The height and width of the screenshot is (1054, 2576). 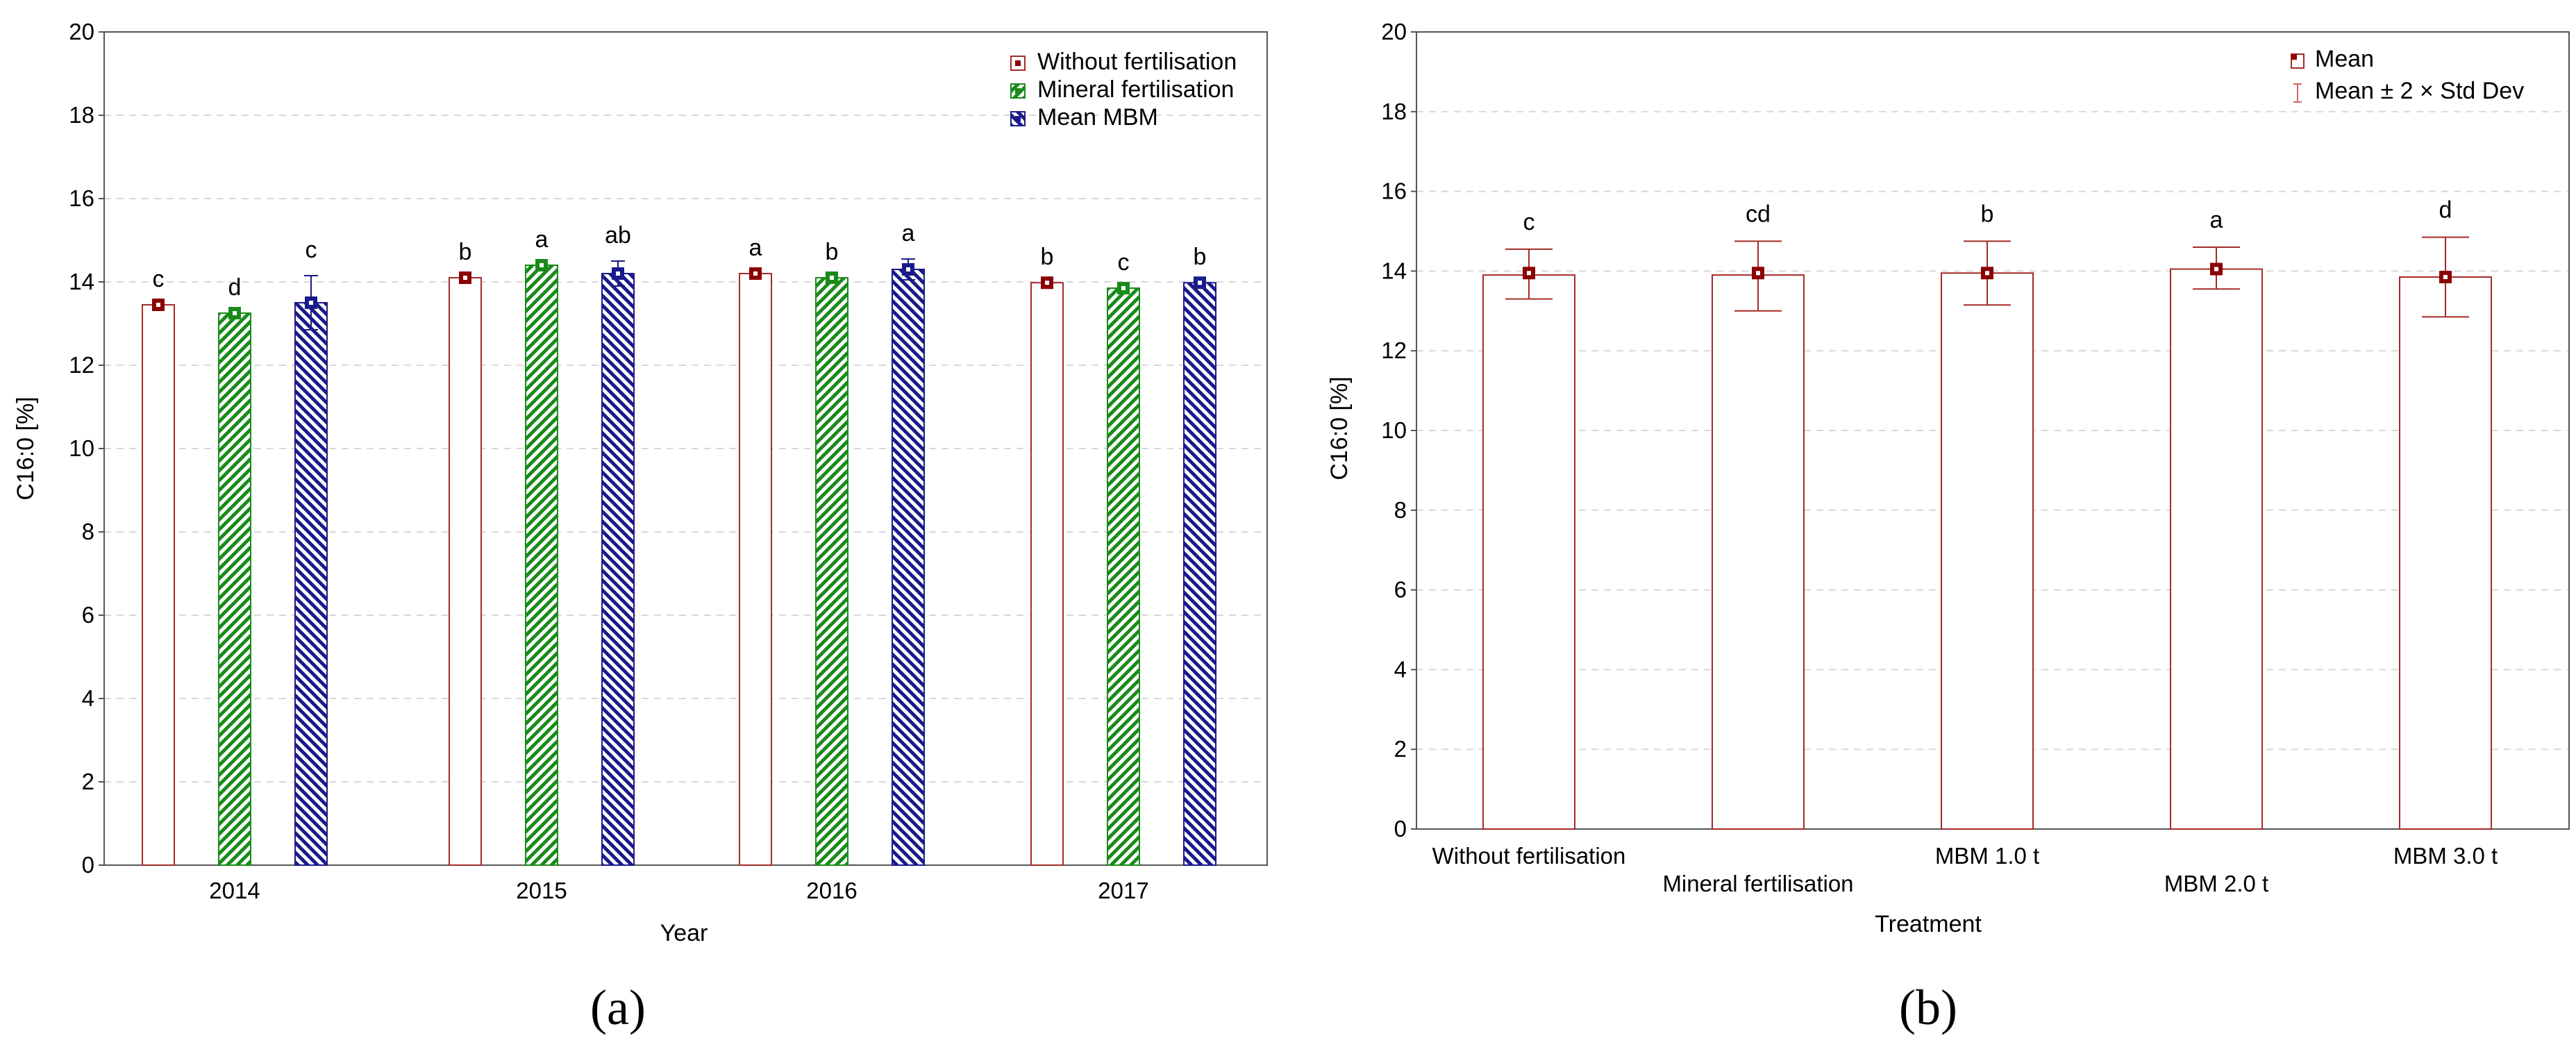 What do you see at coordinates (1987, 856) in the screenshot?
I see `x-tick-label: MBM 1.0 t` at bounding box center [1987, 856].